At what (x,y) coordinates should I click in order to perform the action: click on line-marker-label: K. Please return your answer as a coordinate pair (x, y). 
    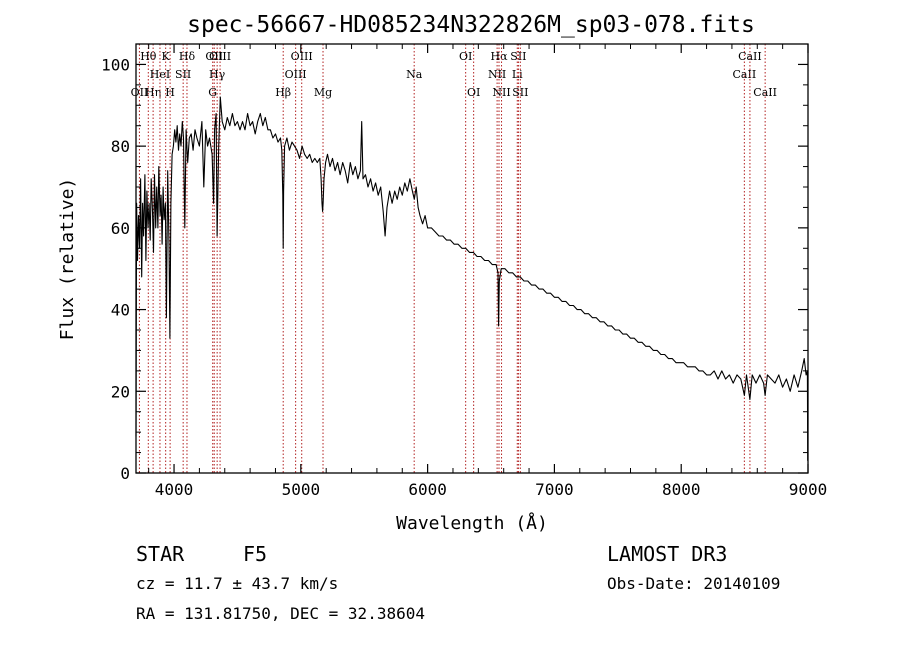
    Looking at the image, I should click on (166, 56).